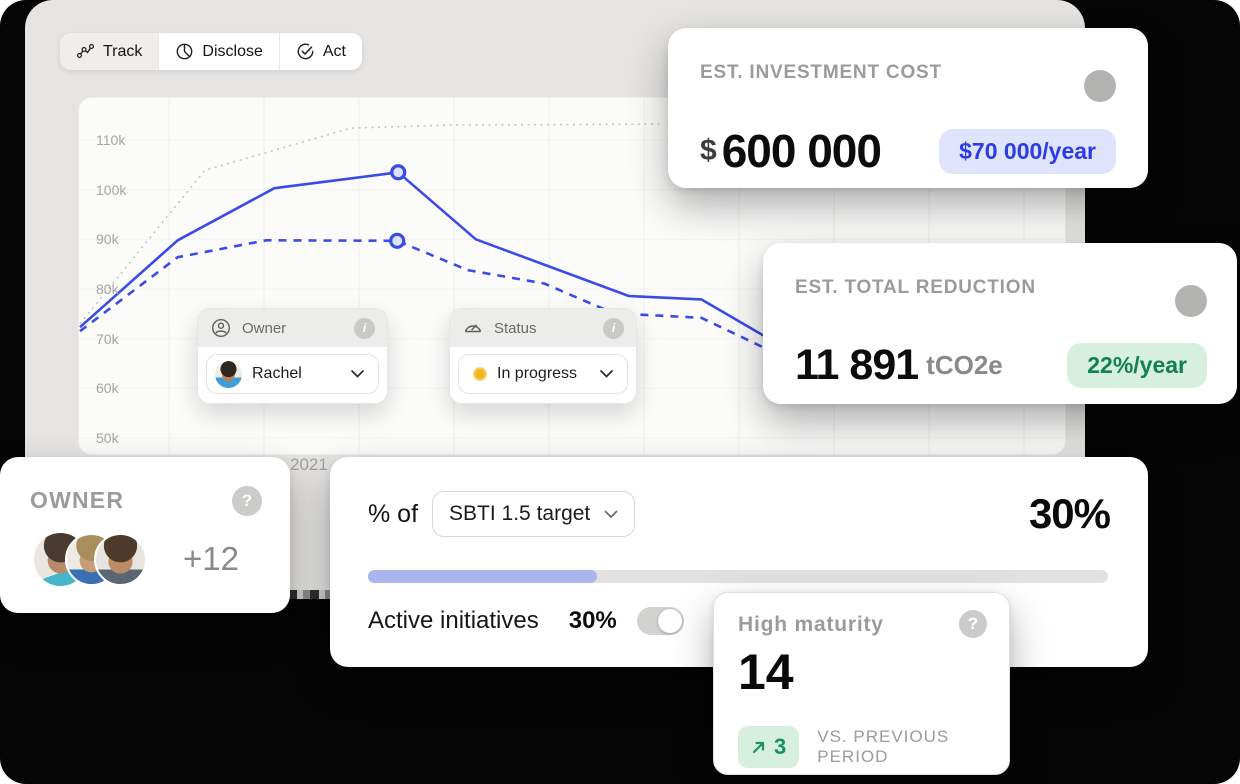 Image resolution: width=1240 pixels, height=784 pixels. I want to click on owner-avatar-group, so click(90, 559).